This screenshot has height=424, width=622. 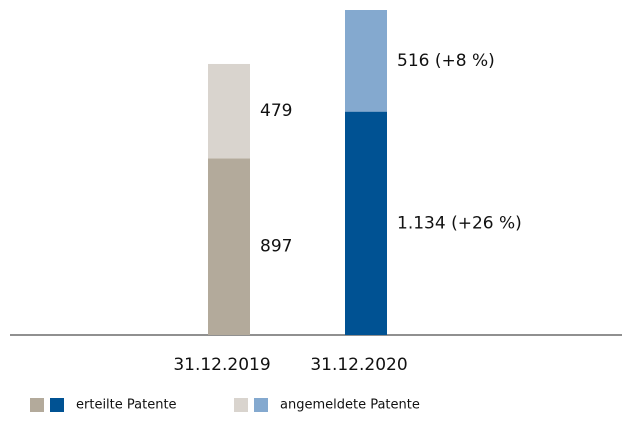 What do you see at coordinates (276, 247) in the screenshot?
I see `value-label: 897` at bounding box center [276, 247].